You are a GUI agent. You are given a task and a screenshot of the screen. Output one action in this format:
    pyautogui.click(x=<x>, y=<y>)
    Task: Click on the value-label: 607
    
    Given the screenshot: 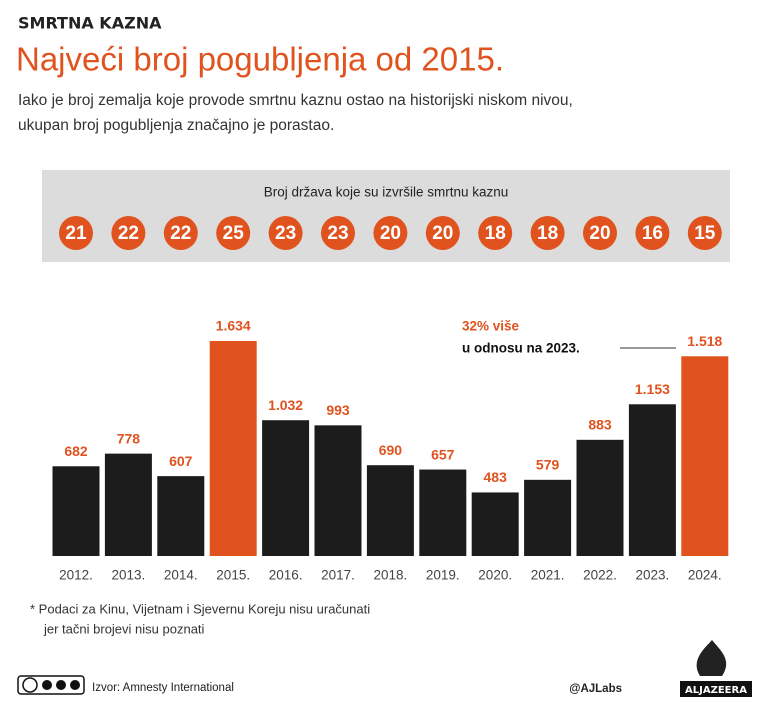 What is the action you would take?
    pyautogui.click(x=181, y=461)
    